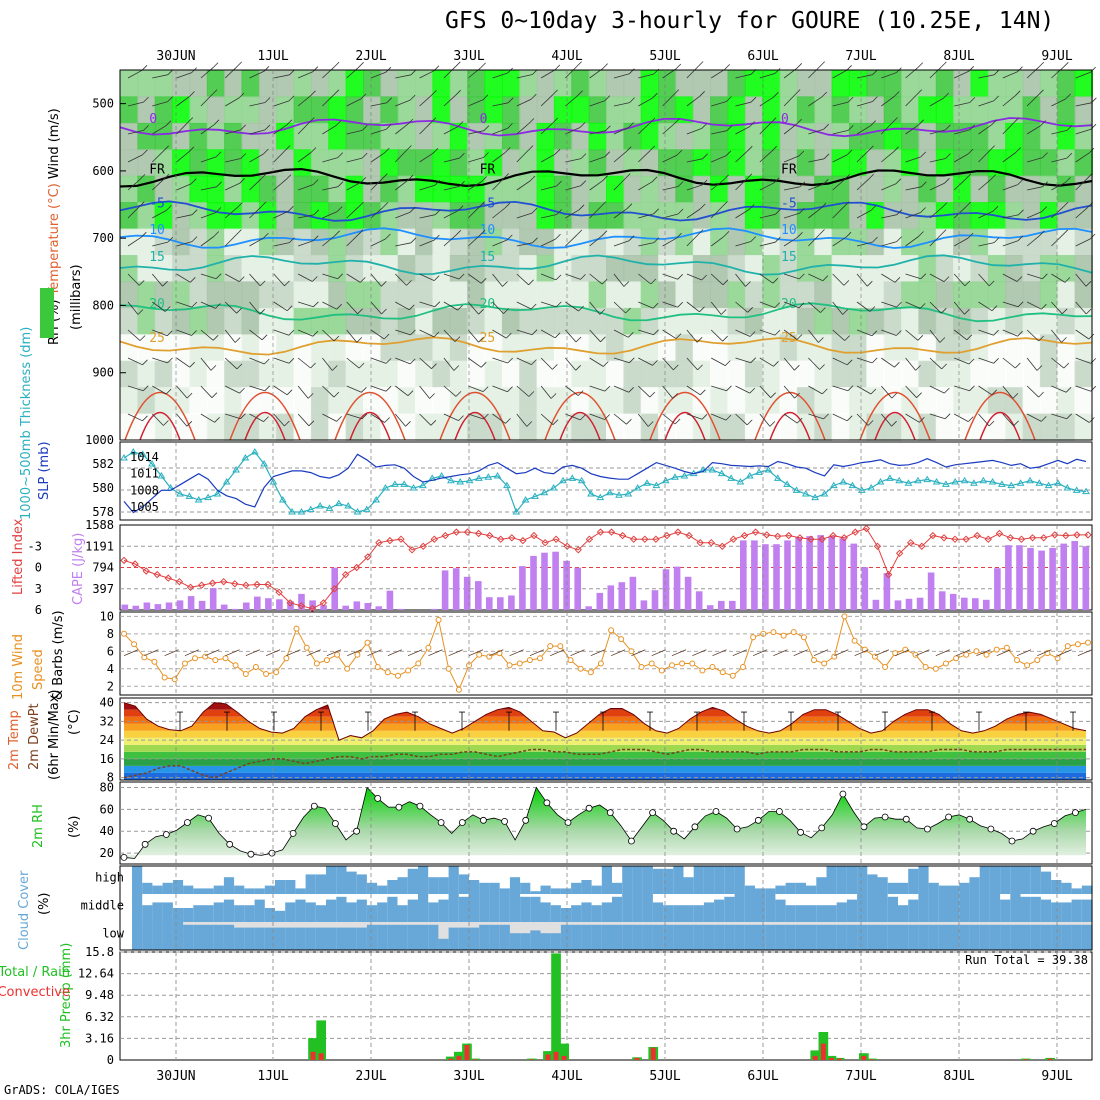  Describe the element at coordinates (476, 653) in the screenshot. I see `wind-barb-10m` at that location.